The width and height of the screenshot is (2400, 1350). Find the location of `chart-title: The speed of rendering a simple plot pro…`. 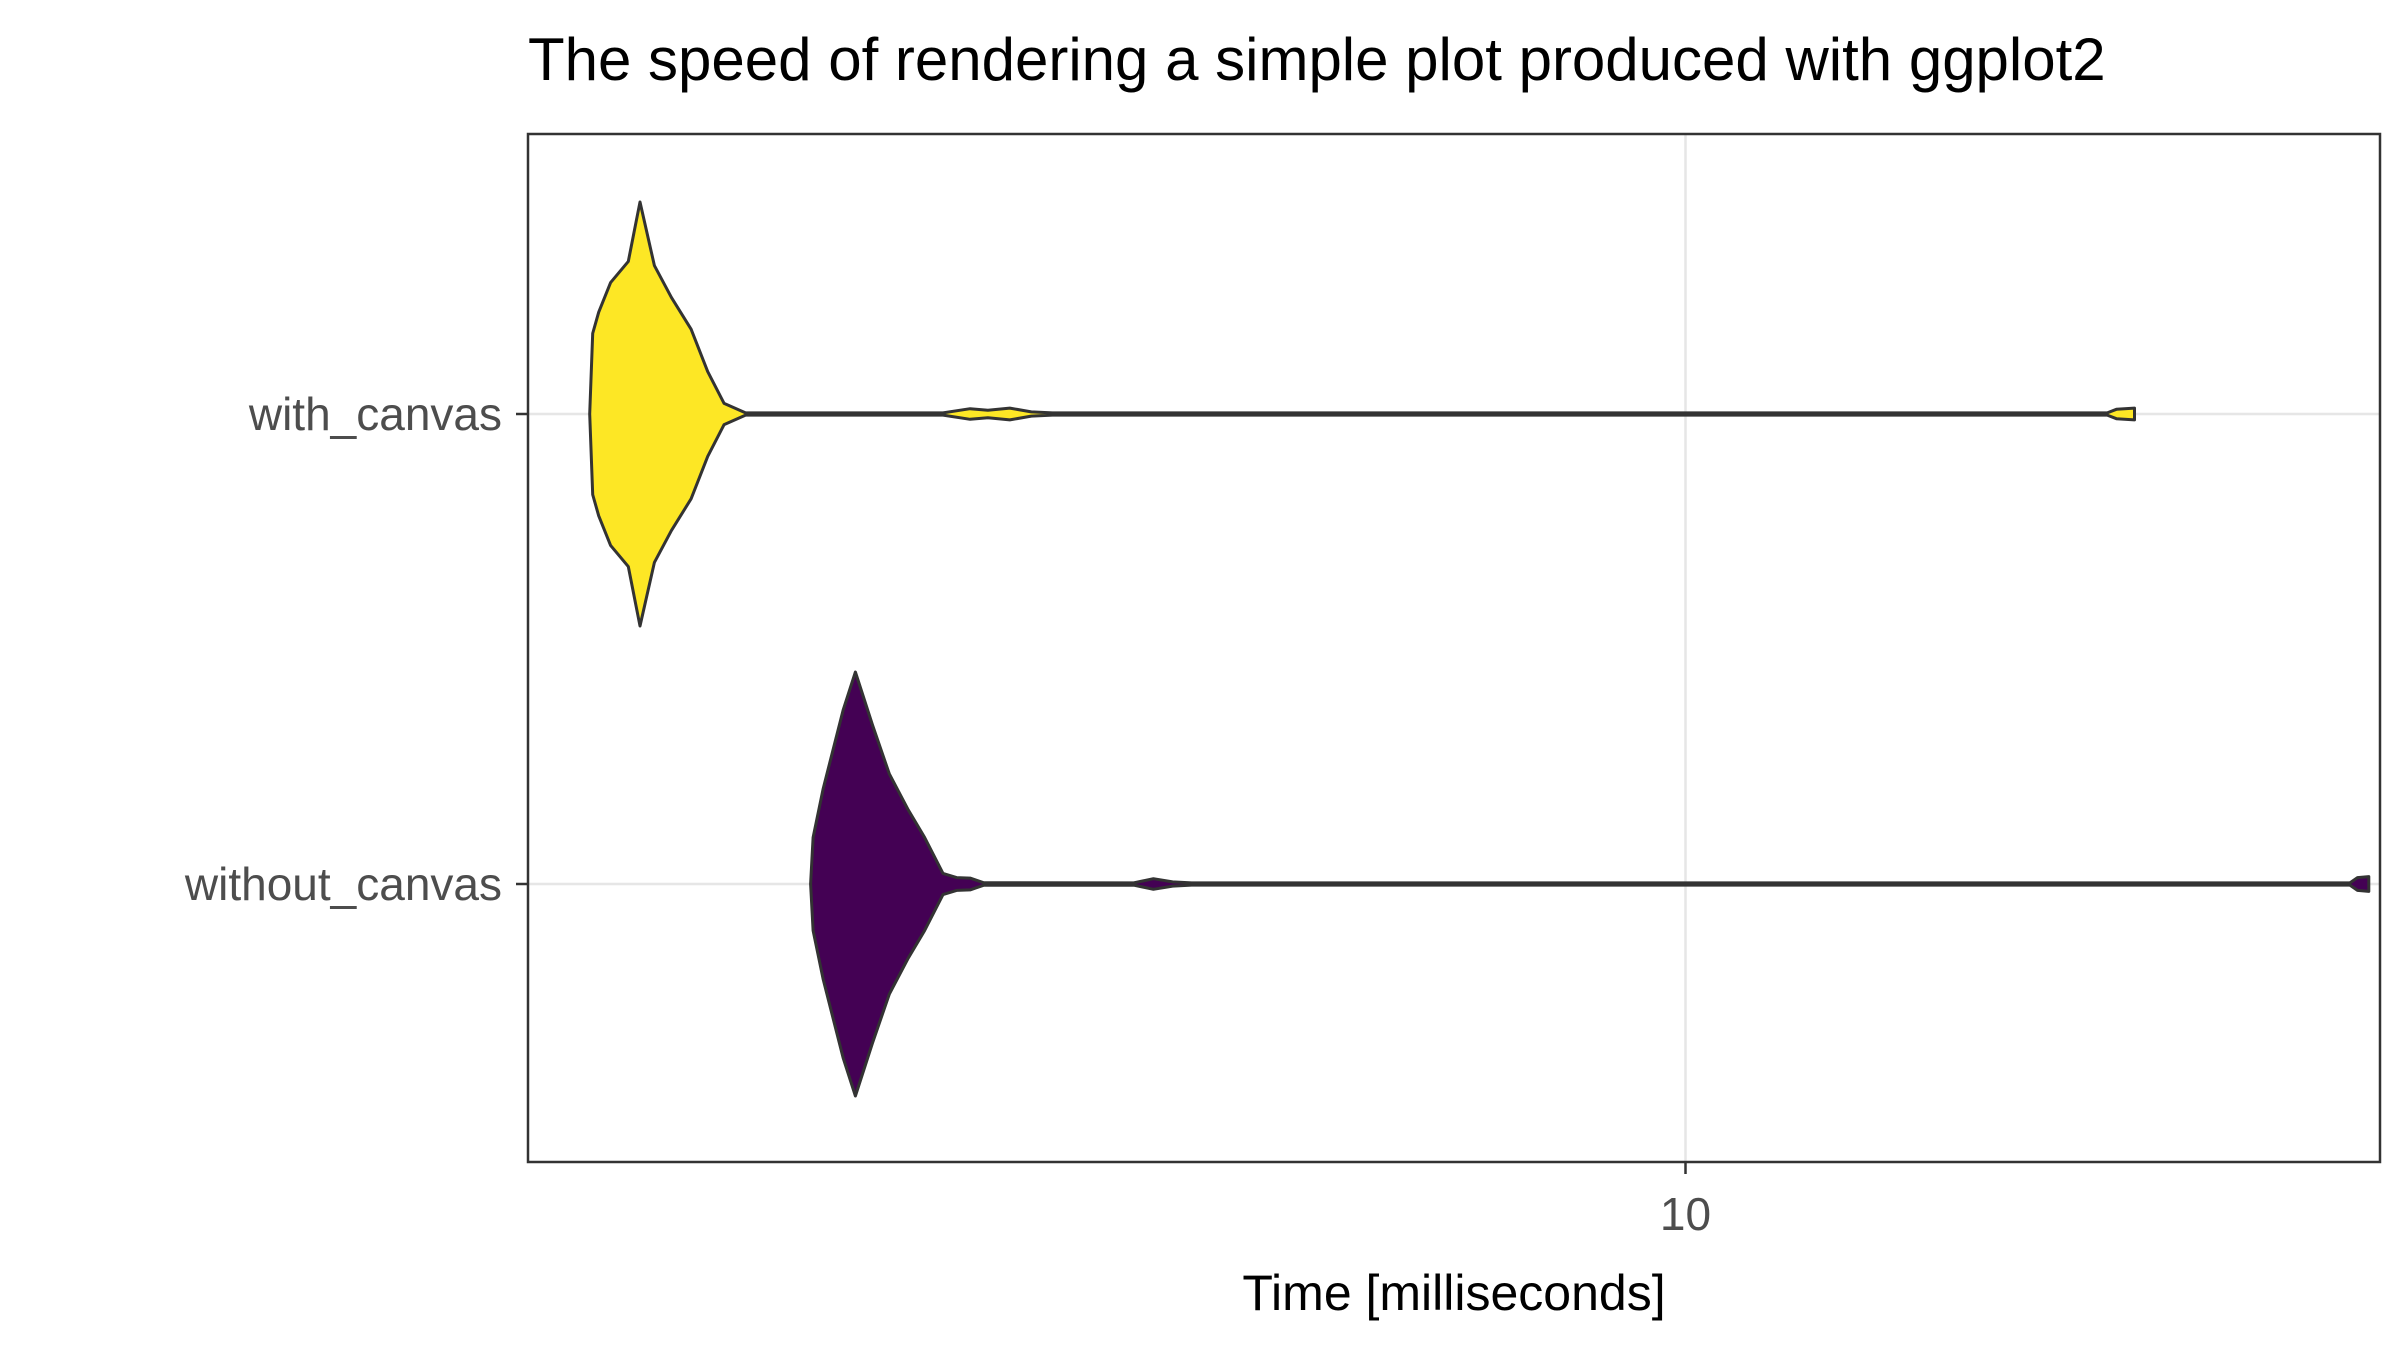

chart-title: The speed of rendering a simple plot pro… is located at coordinates (1317, 59).